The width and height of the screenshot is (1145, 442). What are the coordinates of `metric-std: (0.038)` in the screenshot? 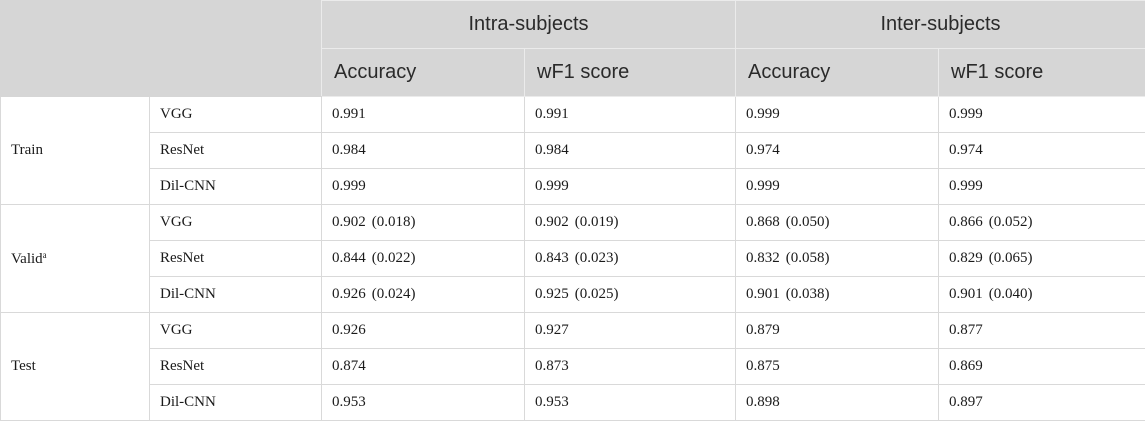 It's located at (807, 294).